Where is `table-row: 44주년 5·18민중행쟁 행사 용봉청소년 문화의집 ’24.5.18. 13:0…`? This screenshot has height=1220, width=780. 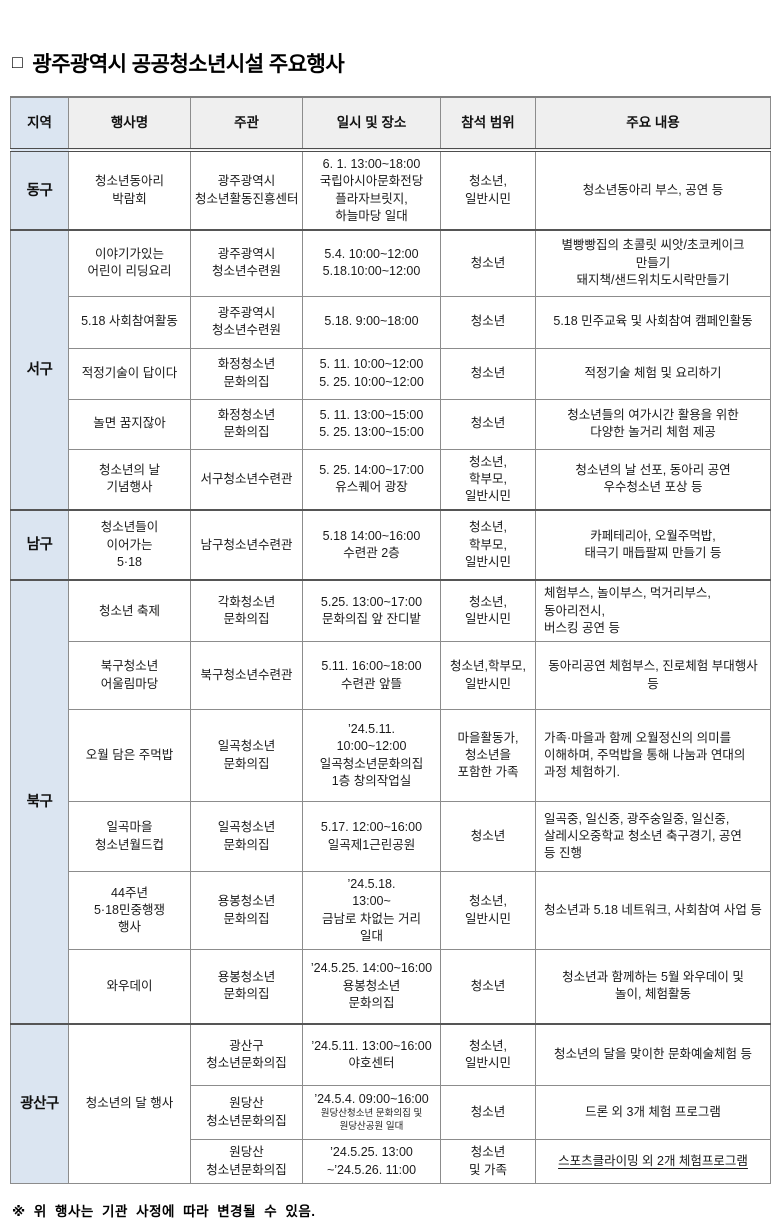 table-row: 44주년 5·18민중행쟁 행사 용봉청소년 문화의집 ’24.5.18. 13:0… is located at coordinates (391, 910).